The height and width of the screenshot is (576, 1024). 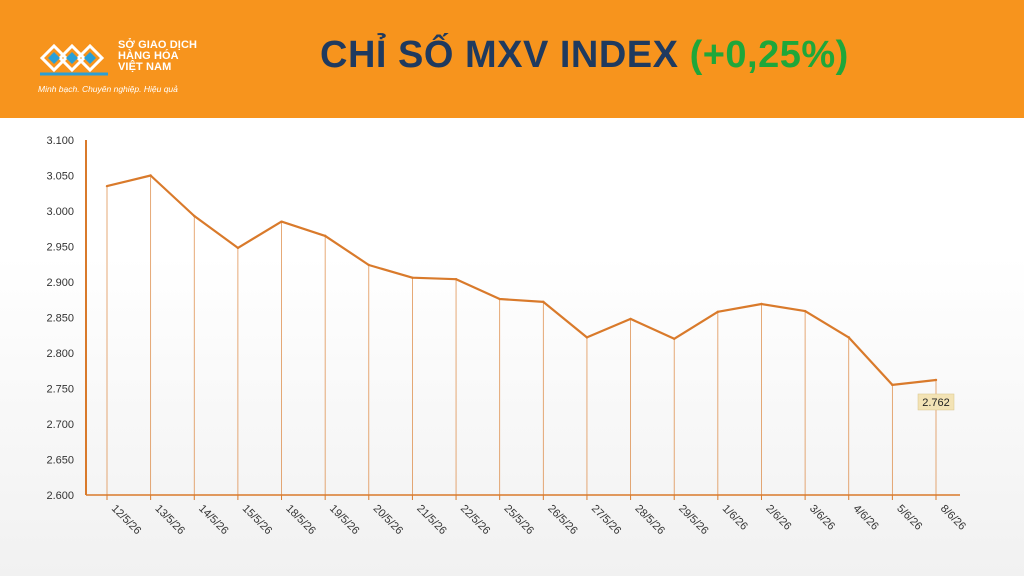 What do you see at coordinates (953, 518) in the screenshot?
I see `x-tick-label: 8/6/26` at bounding box center [953, 518].